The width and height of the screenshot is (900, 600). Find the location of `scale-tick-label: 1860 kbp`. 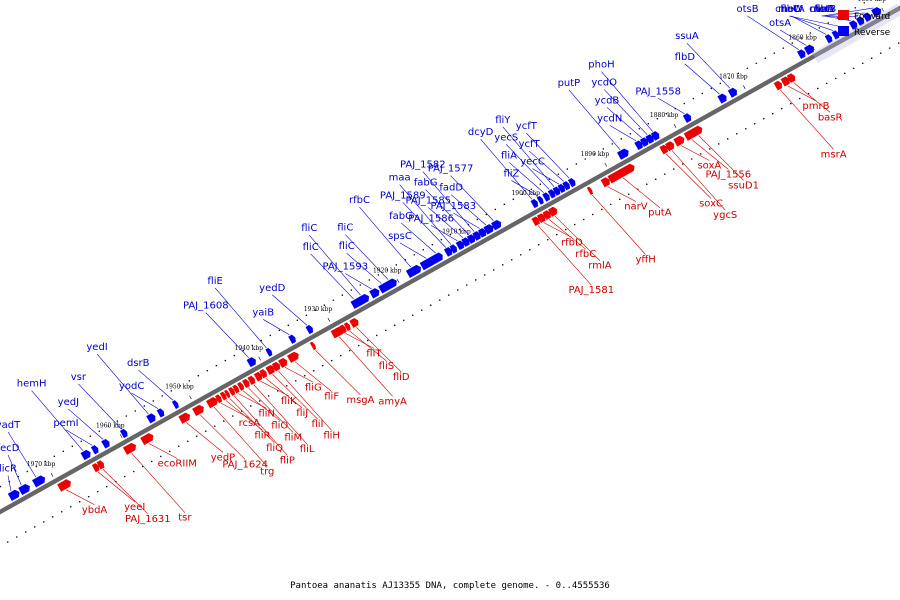

scale-tick-label: 1860 kbp is located at coordinates (802, 38).